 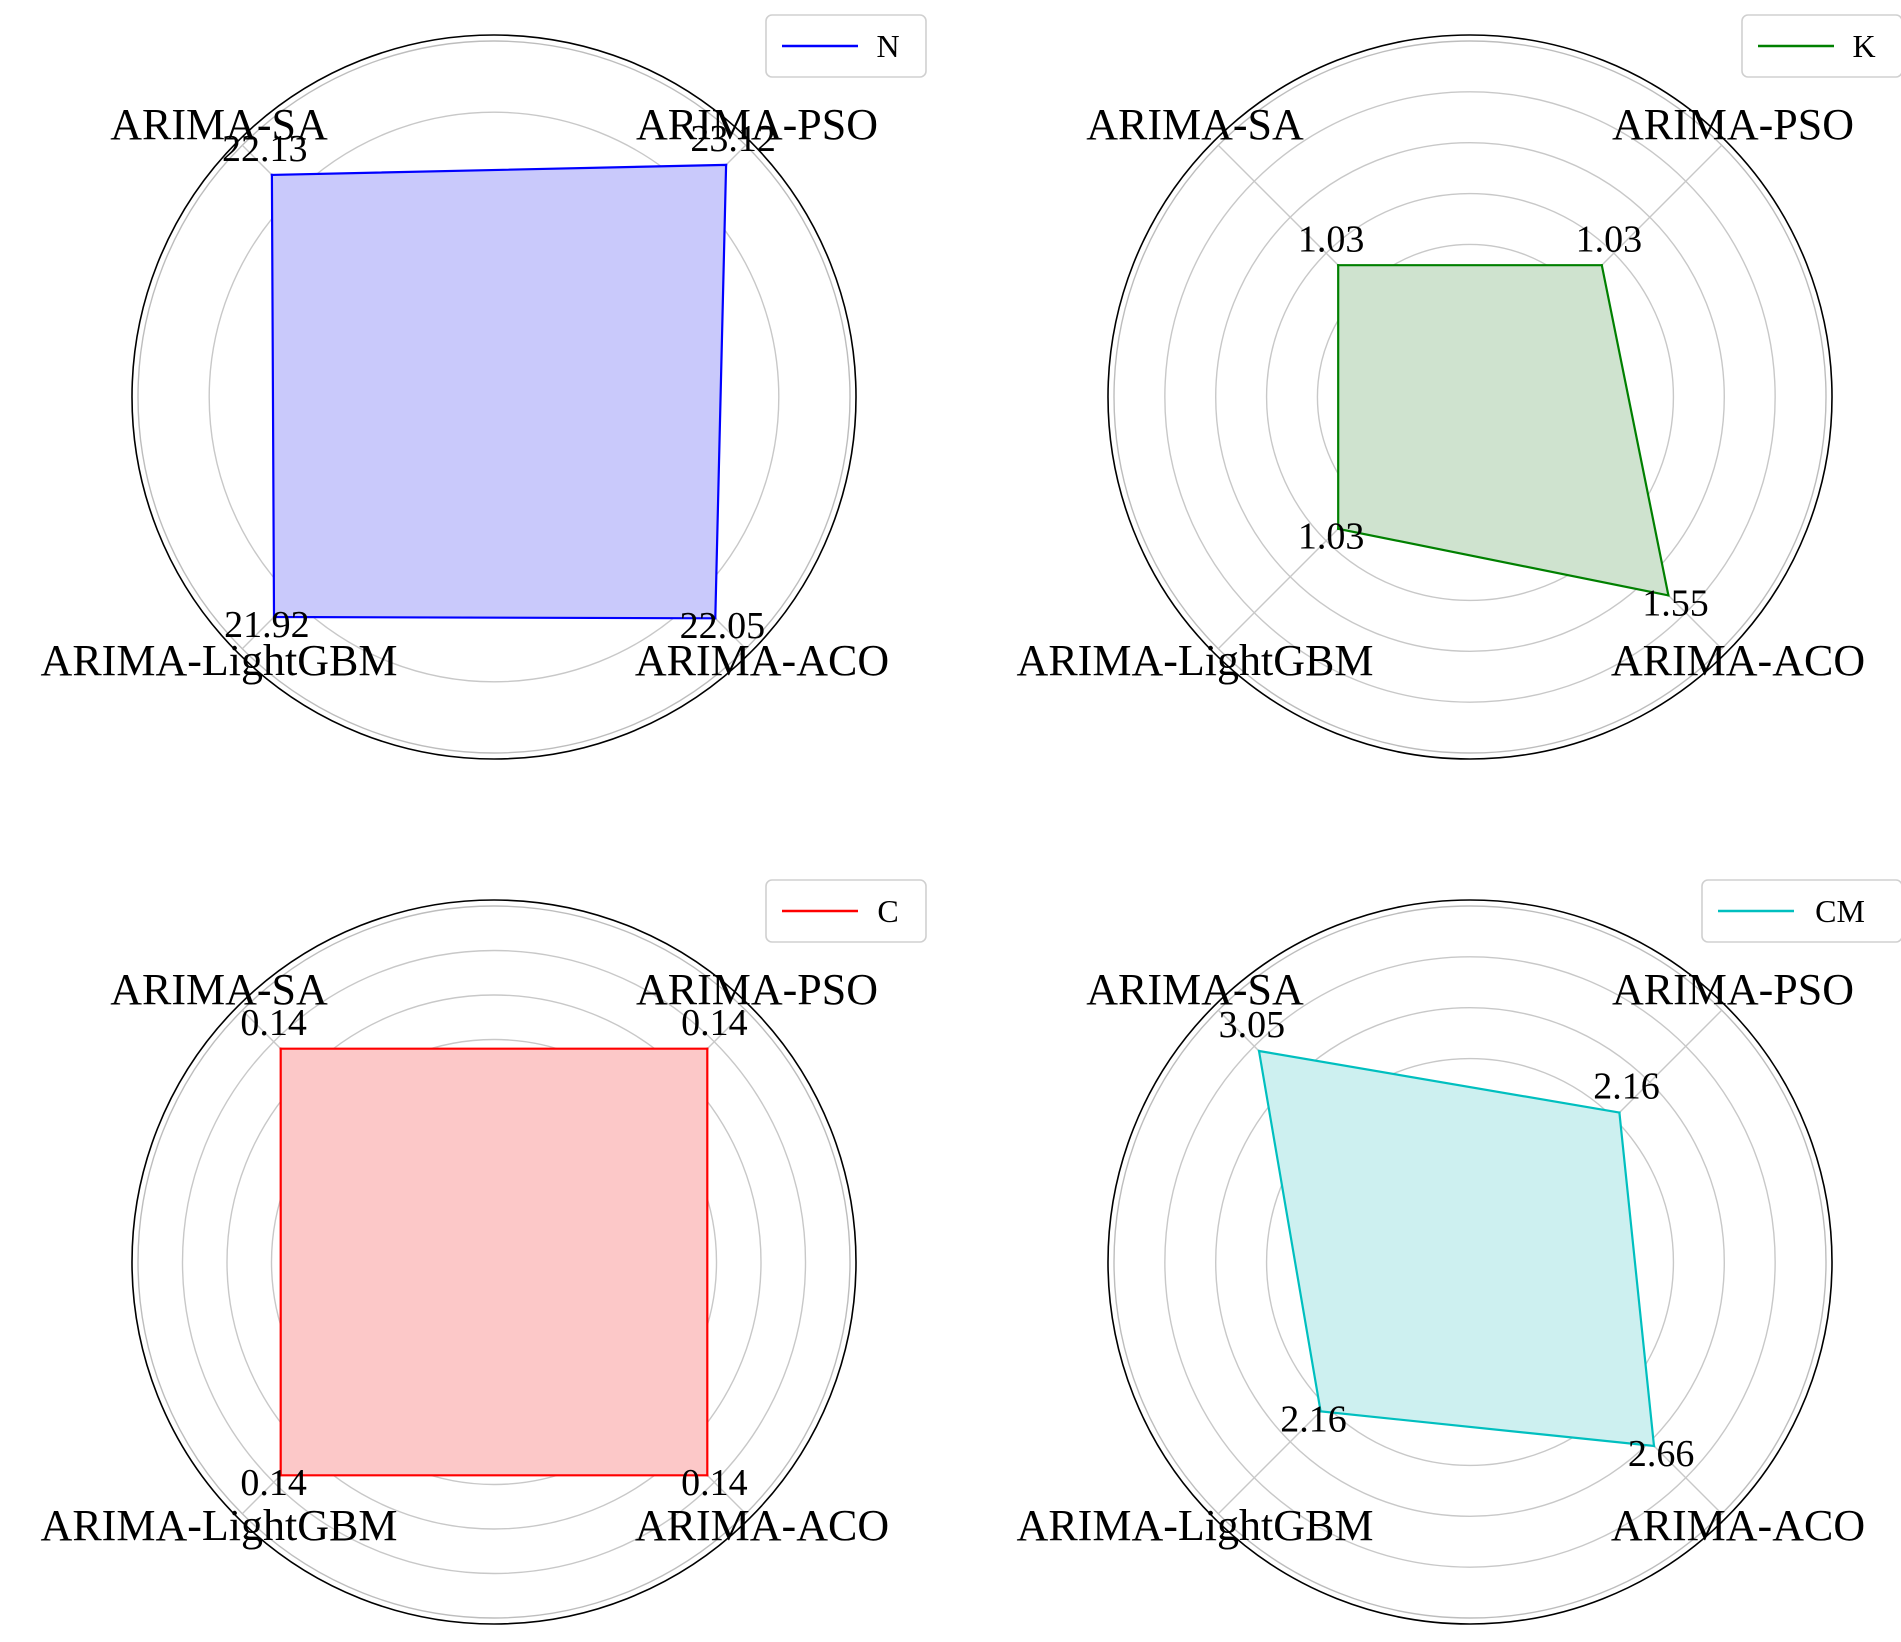 What do you see at coordinates (267, 625) in the screenshot?
I see `value-label: 21.92` at bounding box center [267, 625].